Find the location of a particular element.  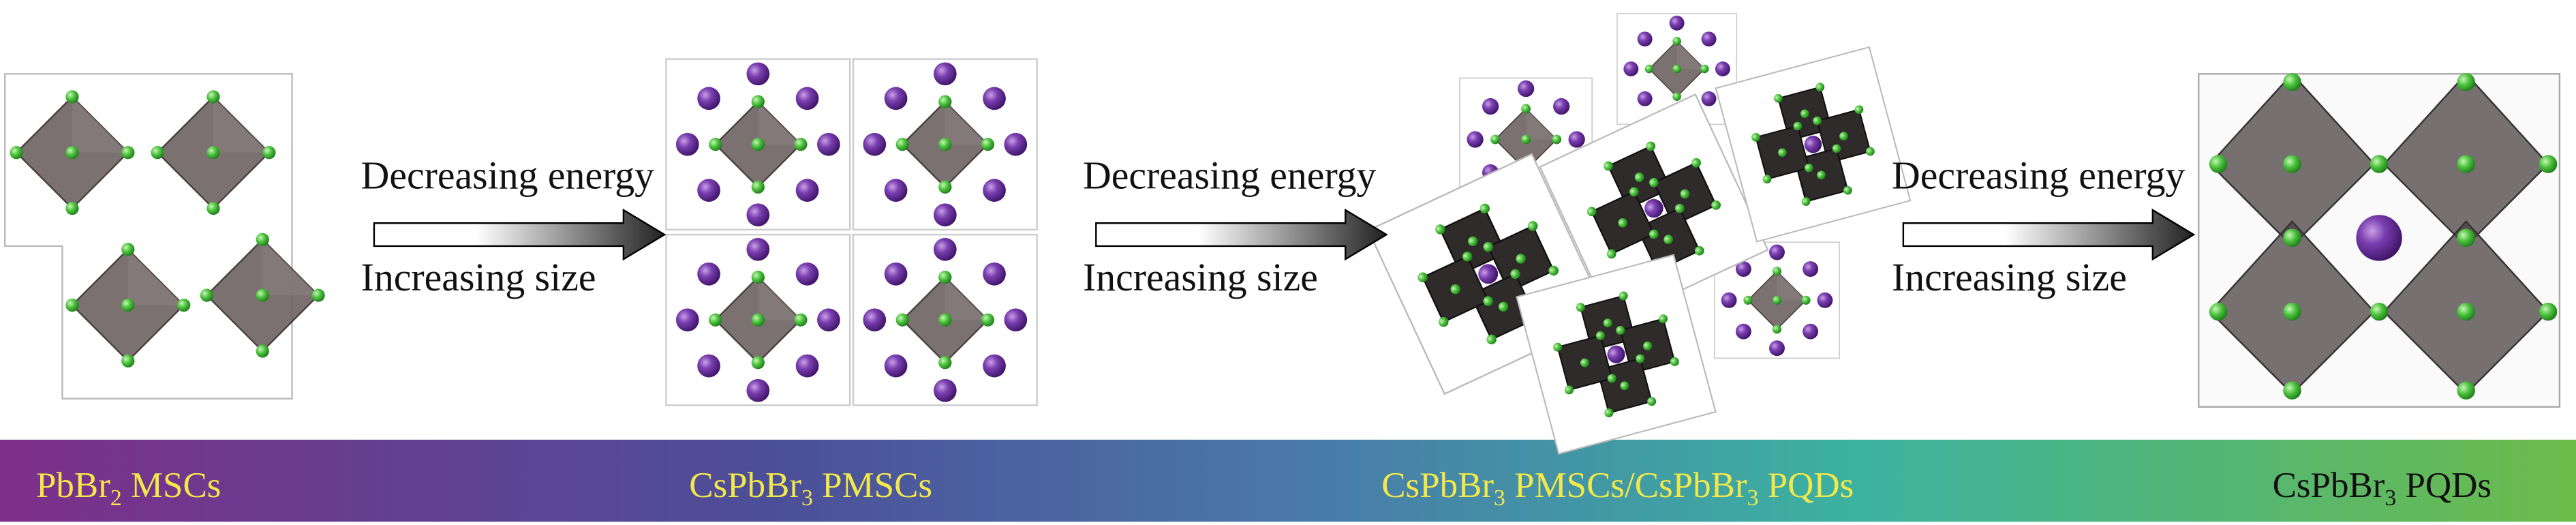

arrow-top-text: Decreasing energy is located at coordinates (1229, 176).